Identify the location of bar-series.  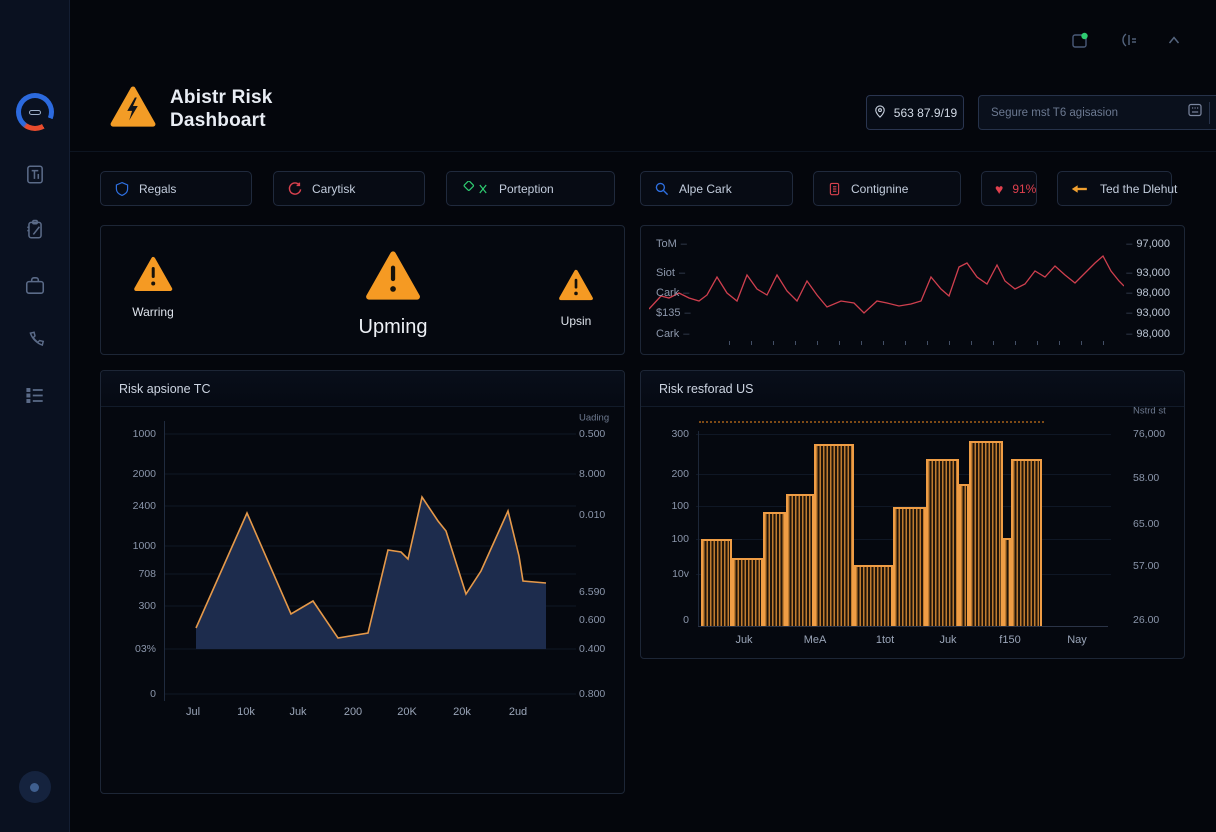
(903, 528).